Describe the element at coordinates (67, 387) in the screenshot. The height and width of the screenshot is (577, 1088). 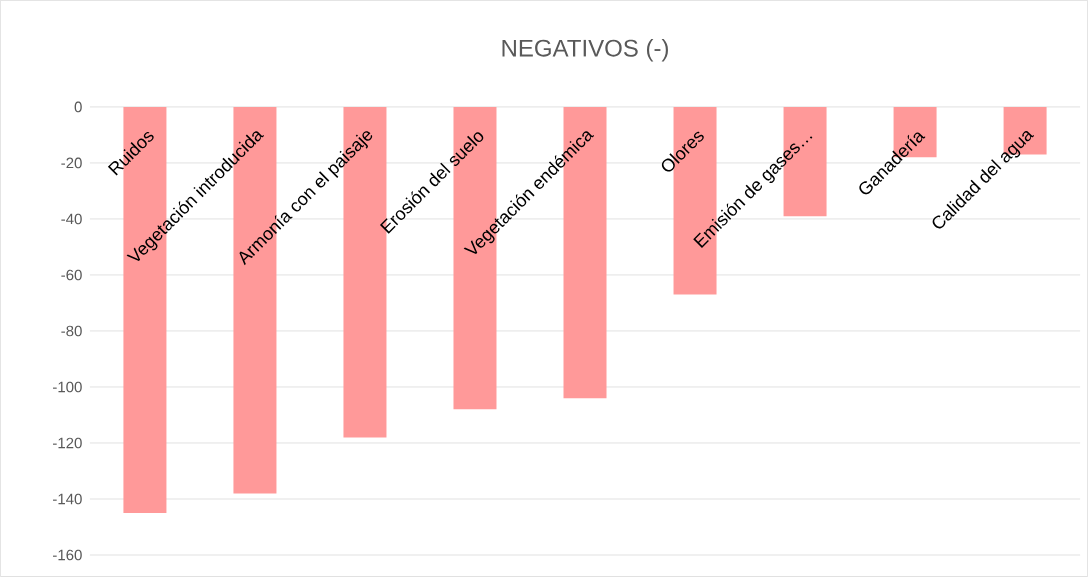
I see `y-tick-label: -100` at that location.